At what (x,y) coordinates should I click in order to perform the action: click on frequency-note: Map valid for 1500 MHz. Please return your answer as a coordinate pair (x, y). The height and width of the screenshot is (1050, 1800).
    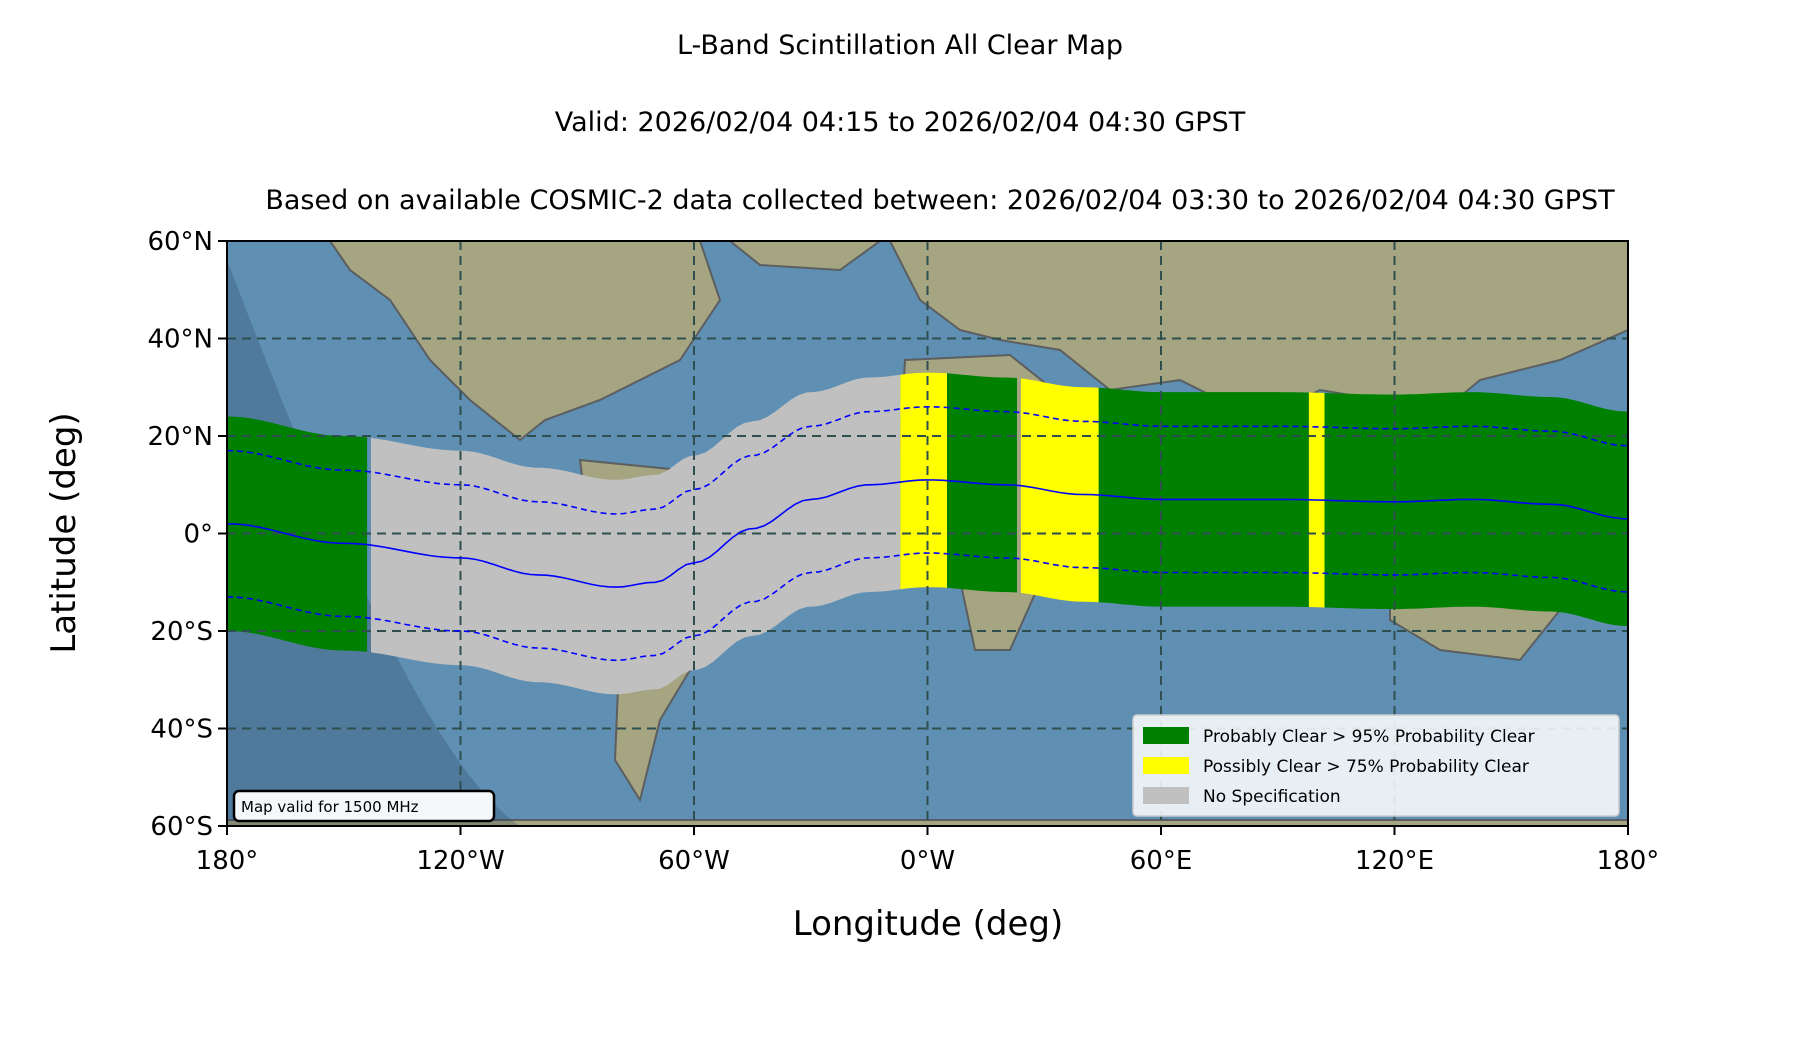
    Looking at the image, I should click on (364, 806).